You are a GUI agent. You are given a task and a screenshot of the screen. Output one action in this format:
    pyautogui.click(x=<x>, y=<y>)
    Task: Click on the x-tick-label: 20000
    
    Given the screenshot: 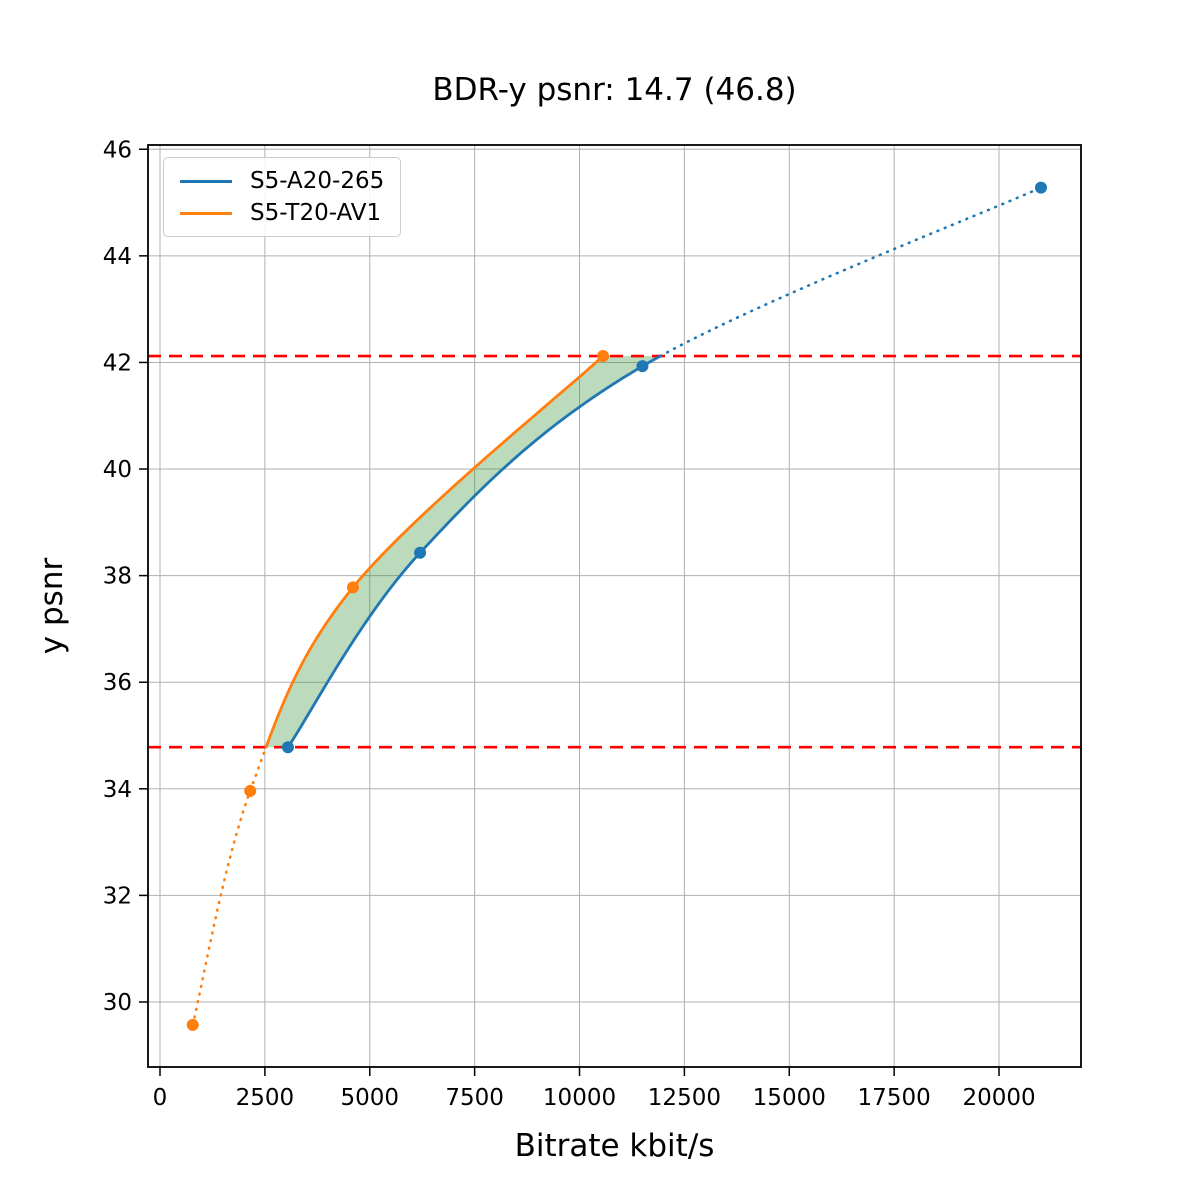 What is the action you would take?
    pyautogui.click(x=998, y=1098)
    